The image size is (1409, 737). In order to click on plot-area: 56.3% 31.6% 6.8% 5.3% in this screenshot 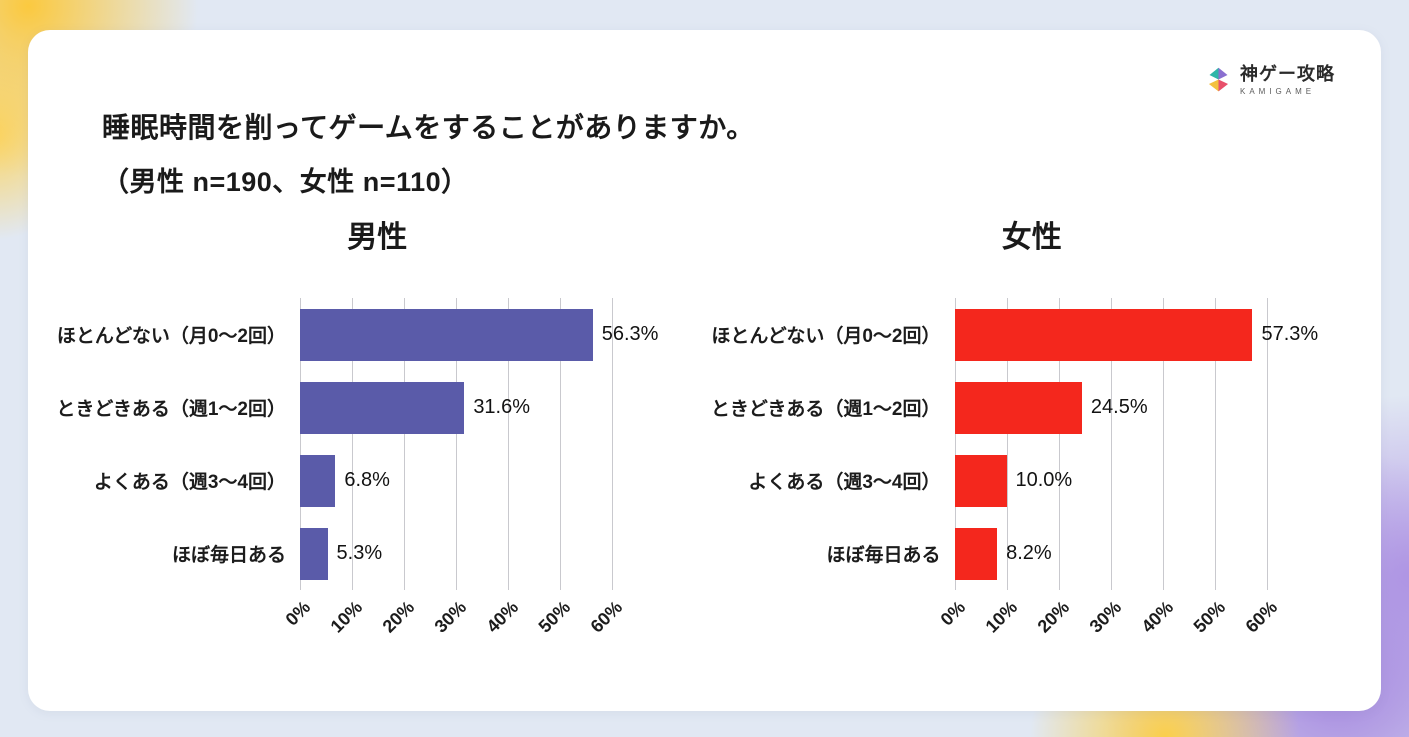, I will do `click(479, 444)`.